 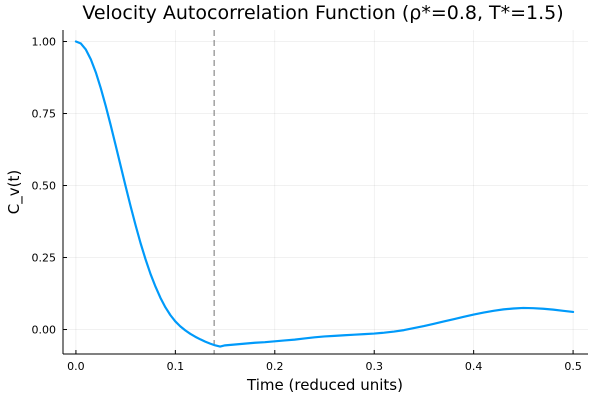 I want to click on x-tick-label: 0.1, so click(x=176, y=366).